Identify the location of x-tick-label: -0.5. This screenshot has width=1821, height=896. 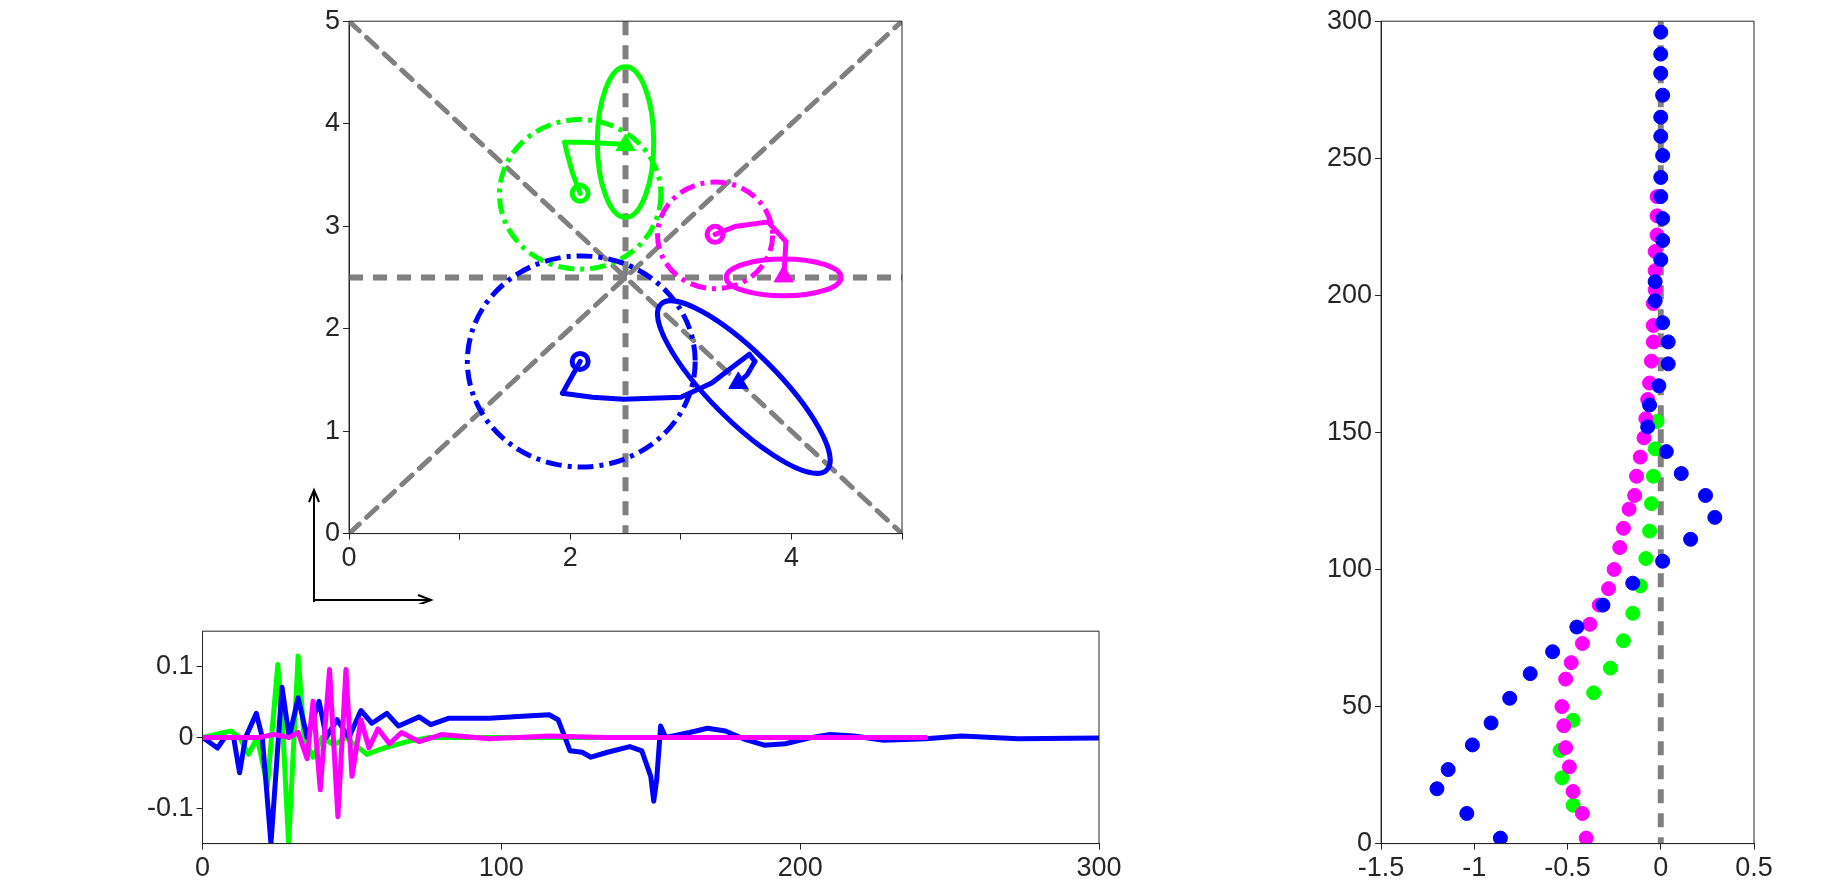
(1567, 867).